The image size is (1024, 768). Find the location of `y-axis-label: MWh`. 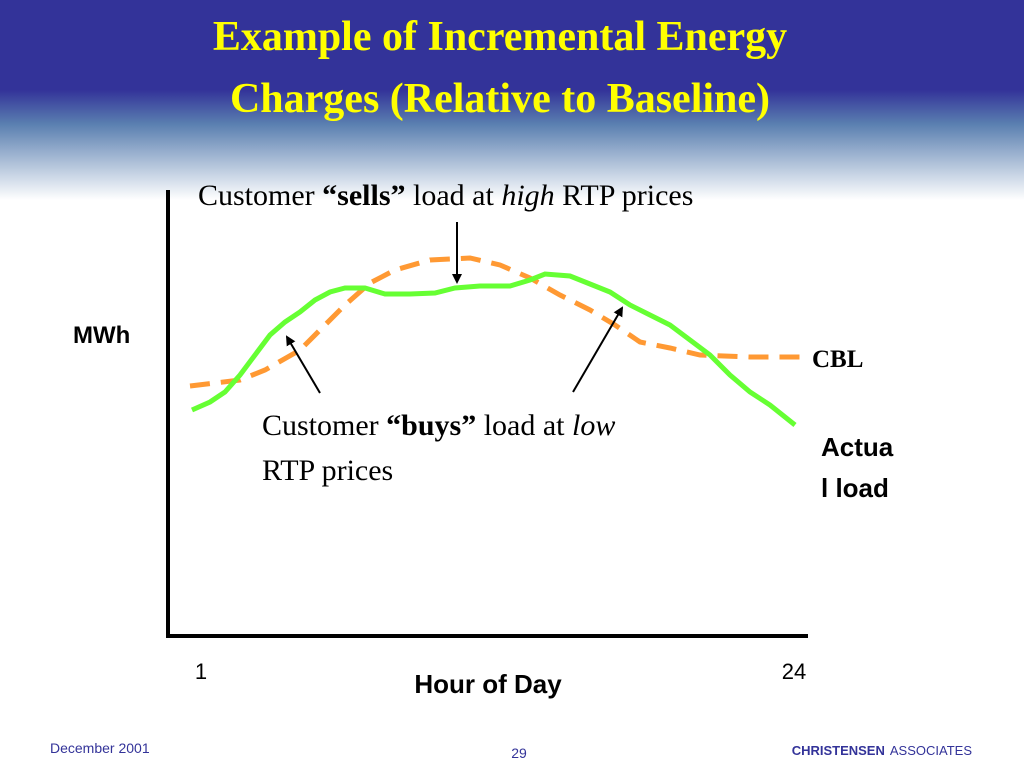

y-axis-label: MWh is located at coordinates (101, 335).